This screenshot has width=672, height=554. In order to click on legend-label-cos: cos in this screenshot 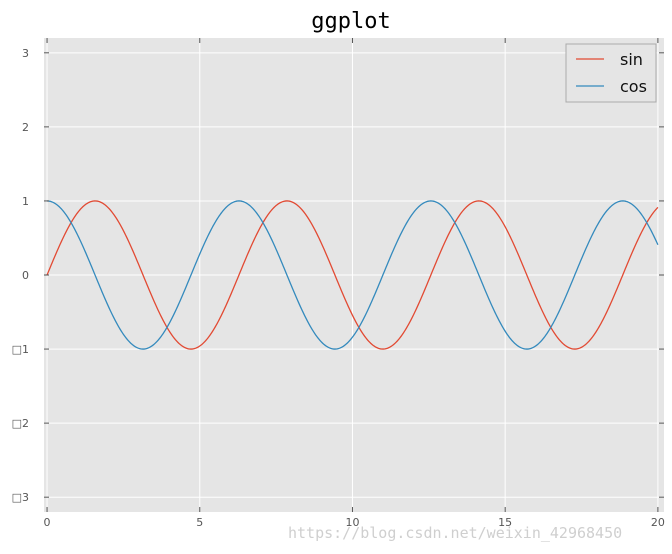, I will do `click(633, 86)`.